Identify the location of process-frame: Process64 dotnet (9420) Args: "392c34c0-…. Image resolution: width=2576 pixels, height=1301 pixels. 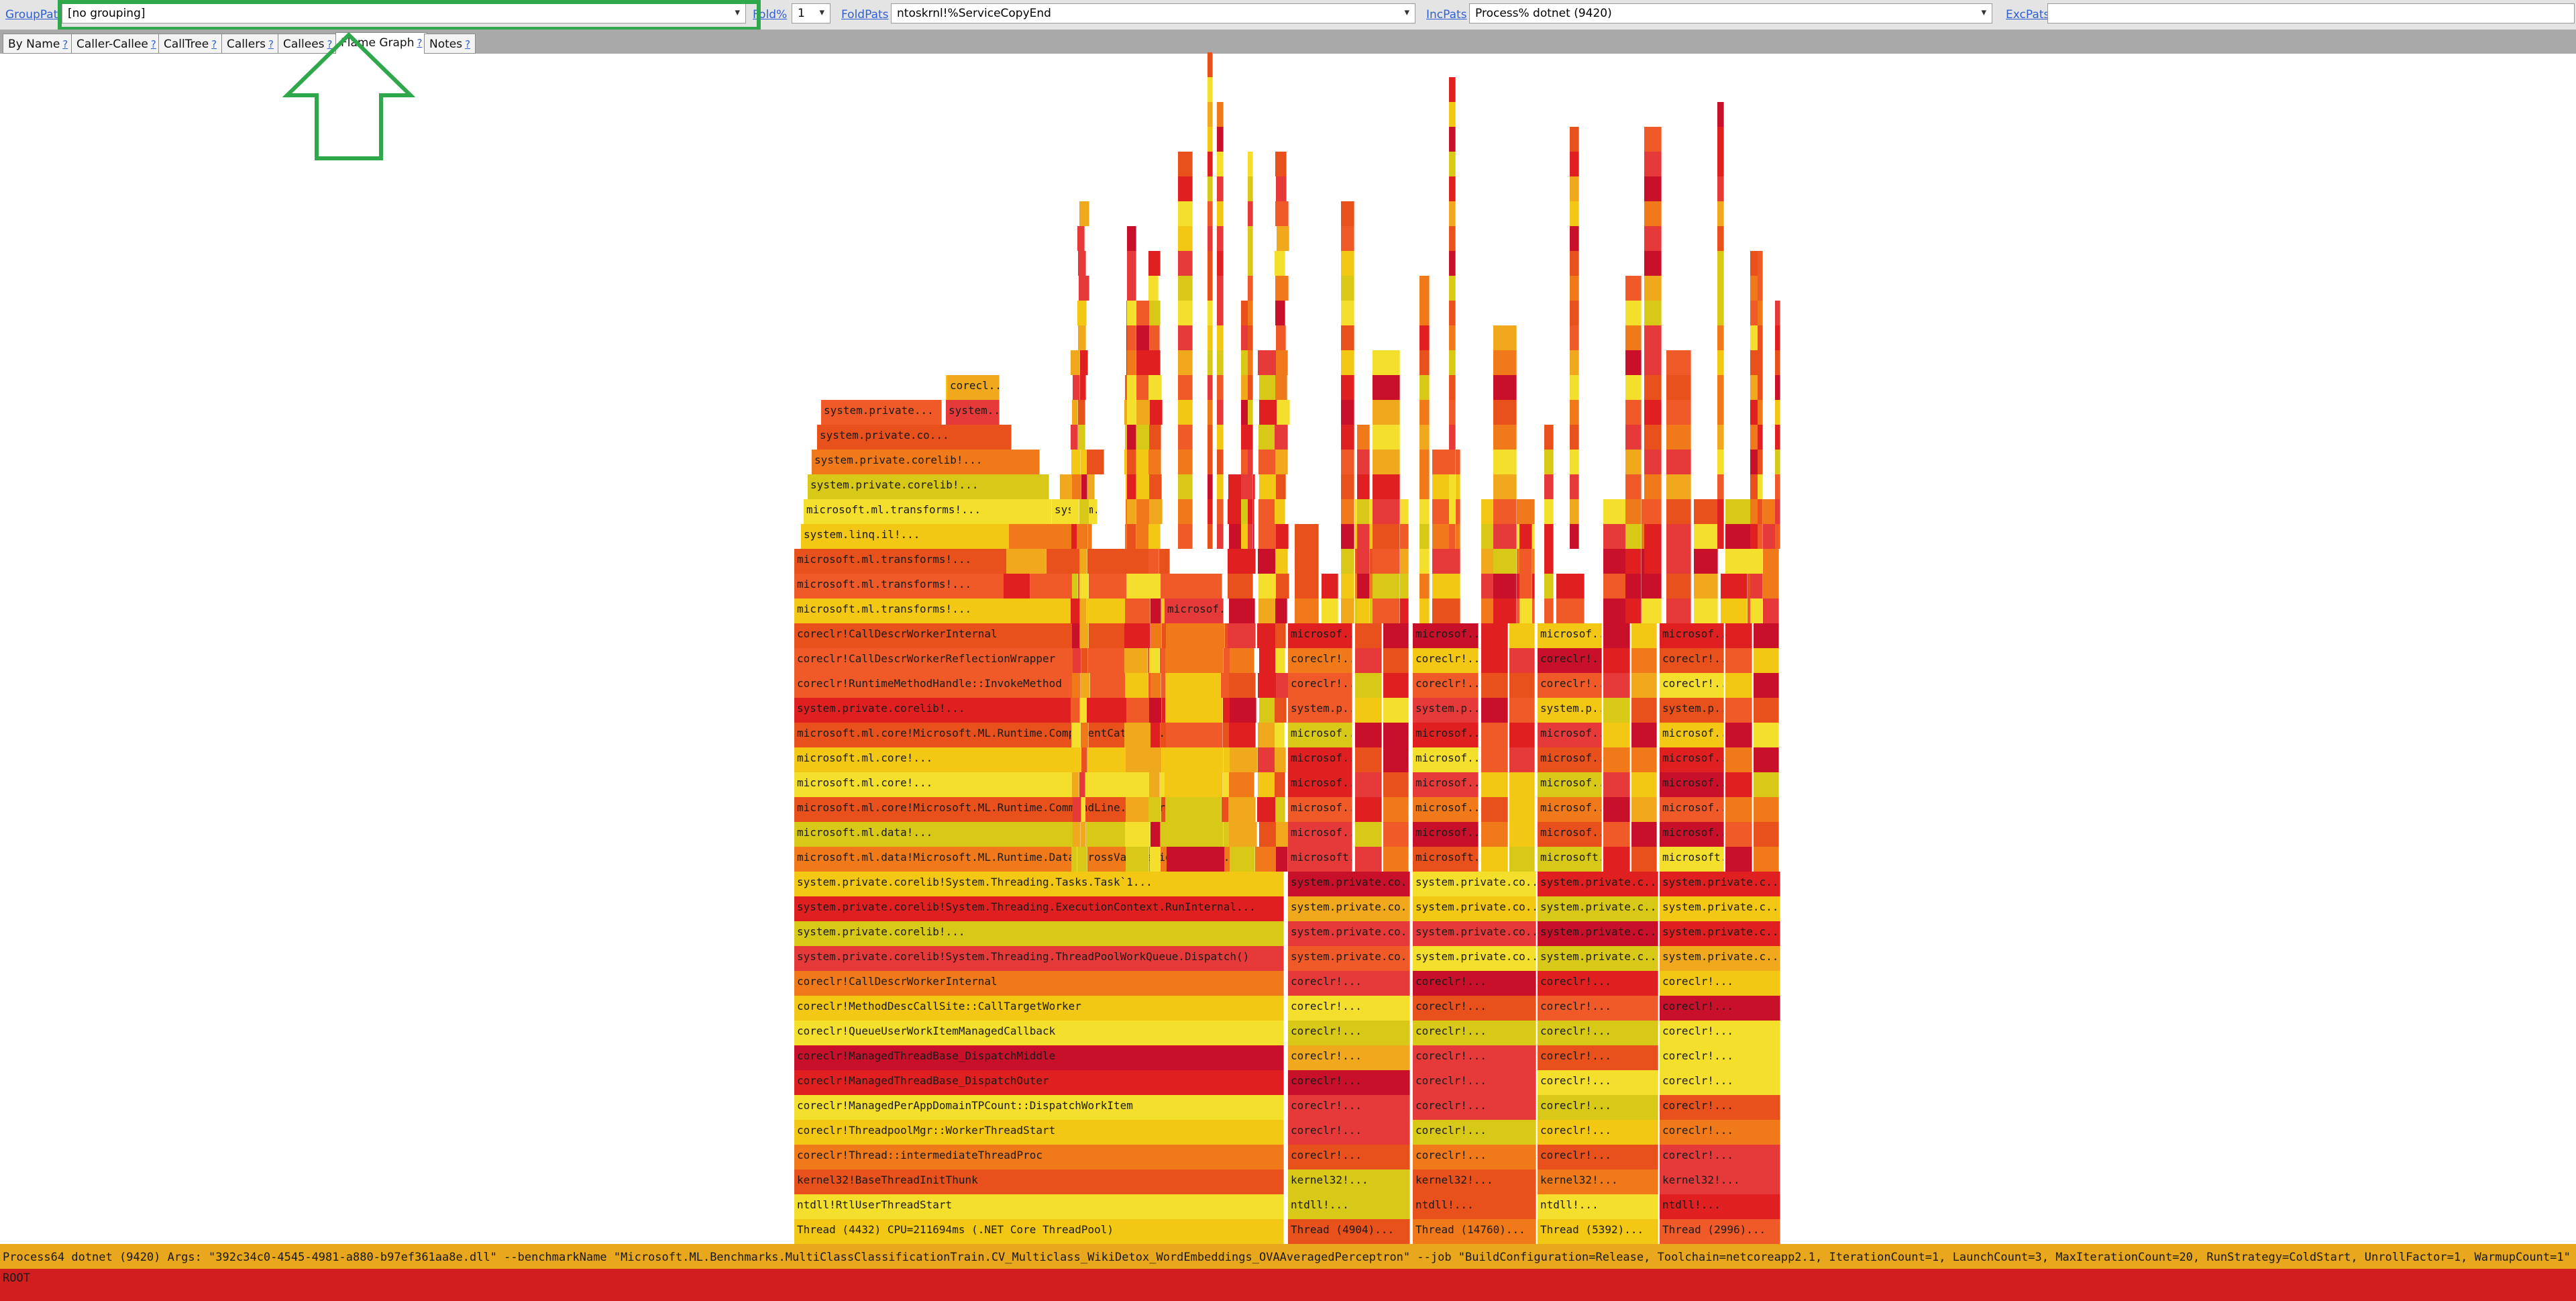
(1288, 1256).